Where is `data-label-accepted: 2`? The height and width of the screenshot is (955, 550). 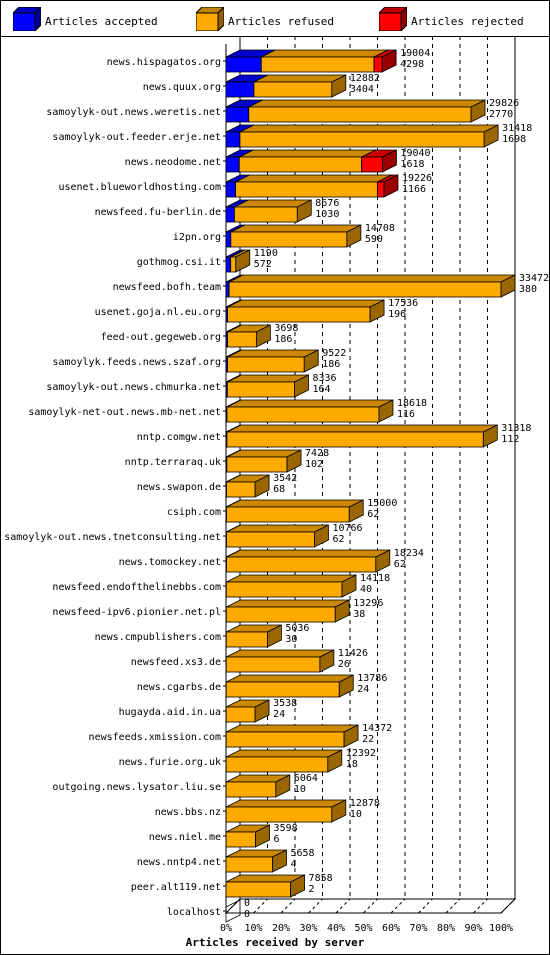 data-label-accepted: 2 is located at coordinates (312, 889).